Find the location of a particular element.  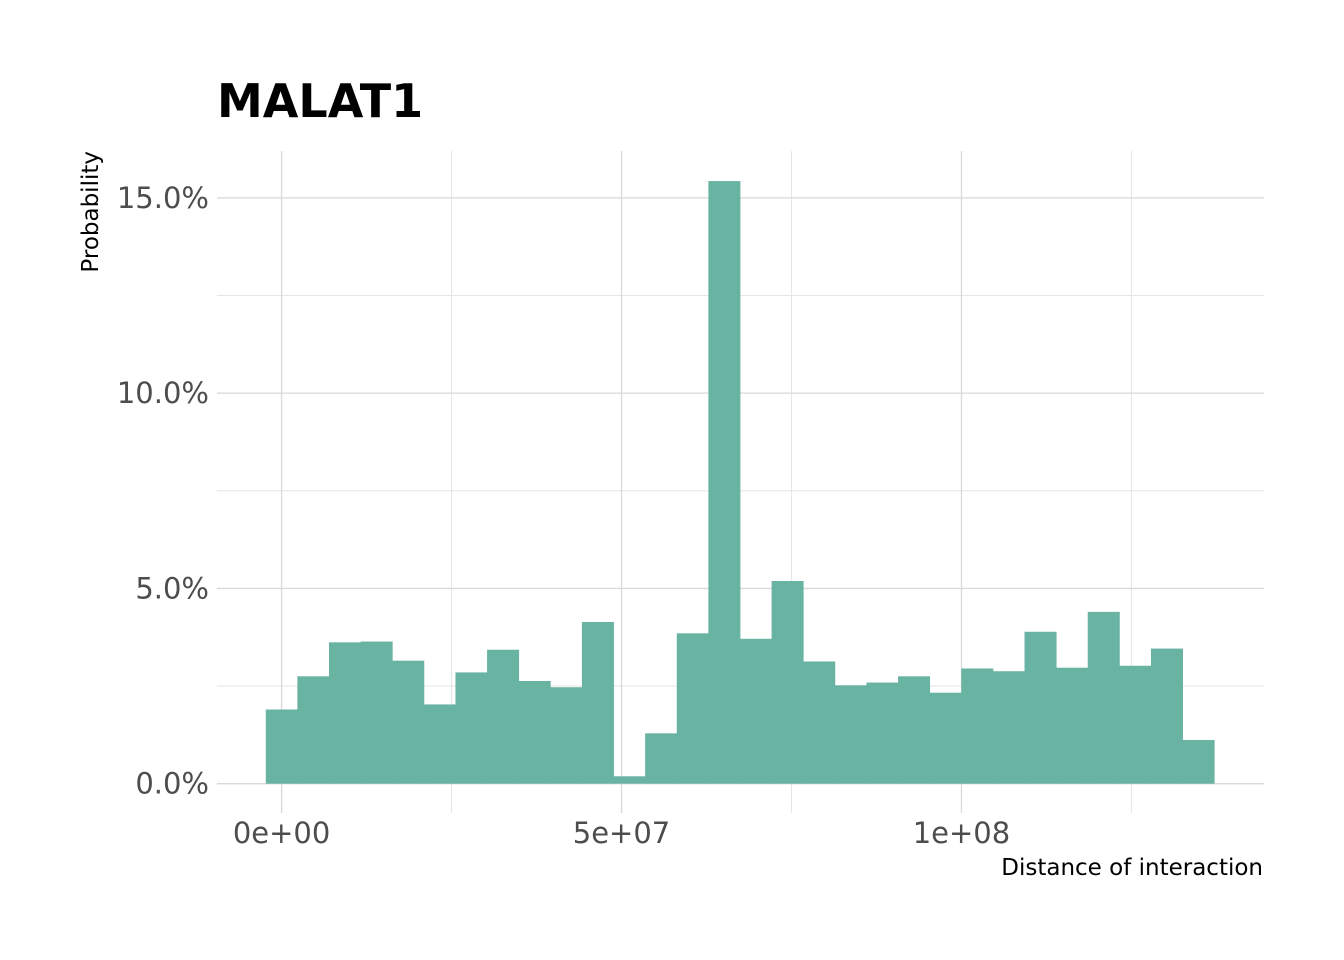

y-tick-label: 5.0% is located at coordinates (172, 588).